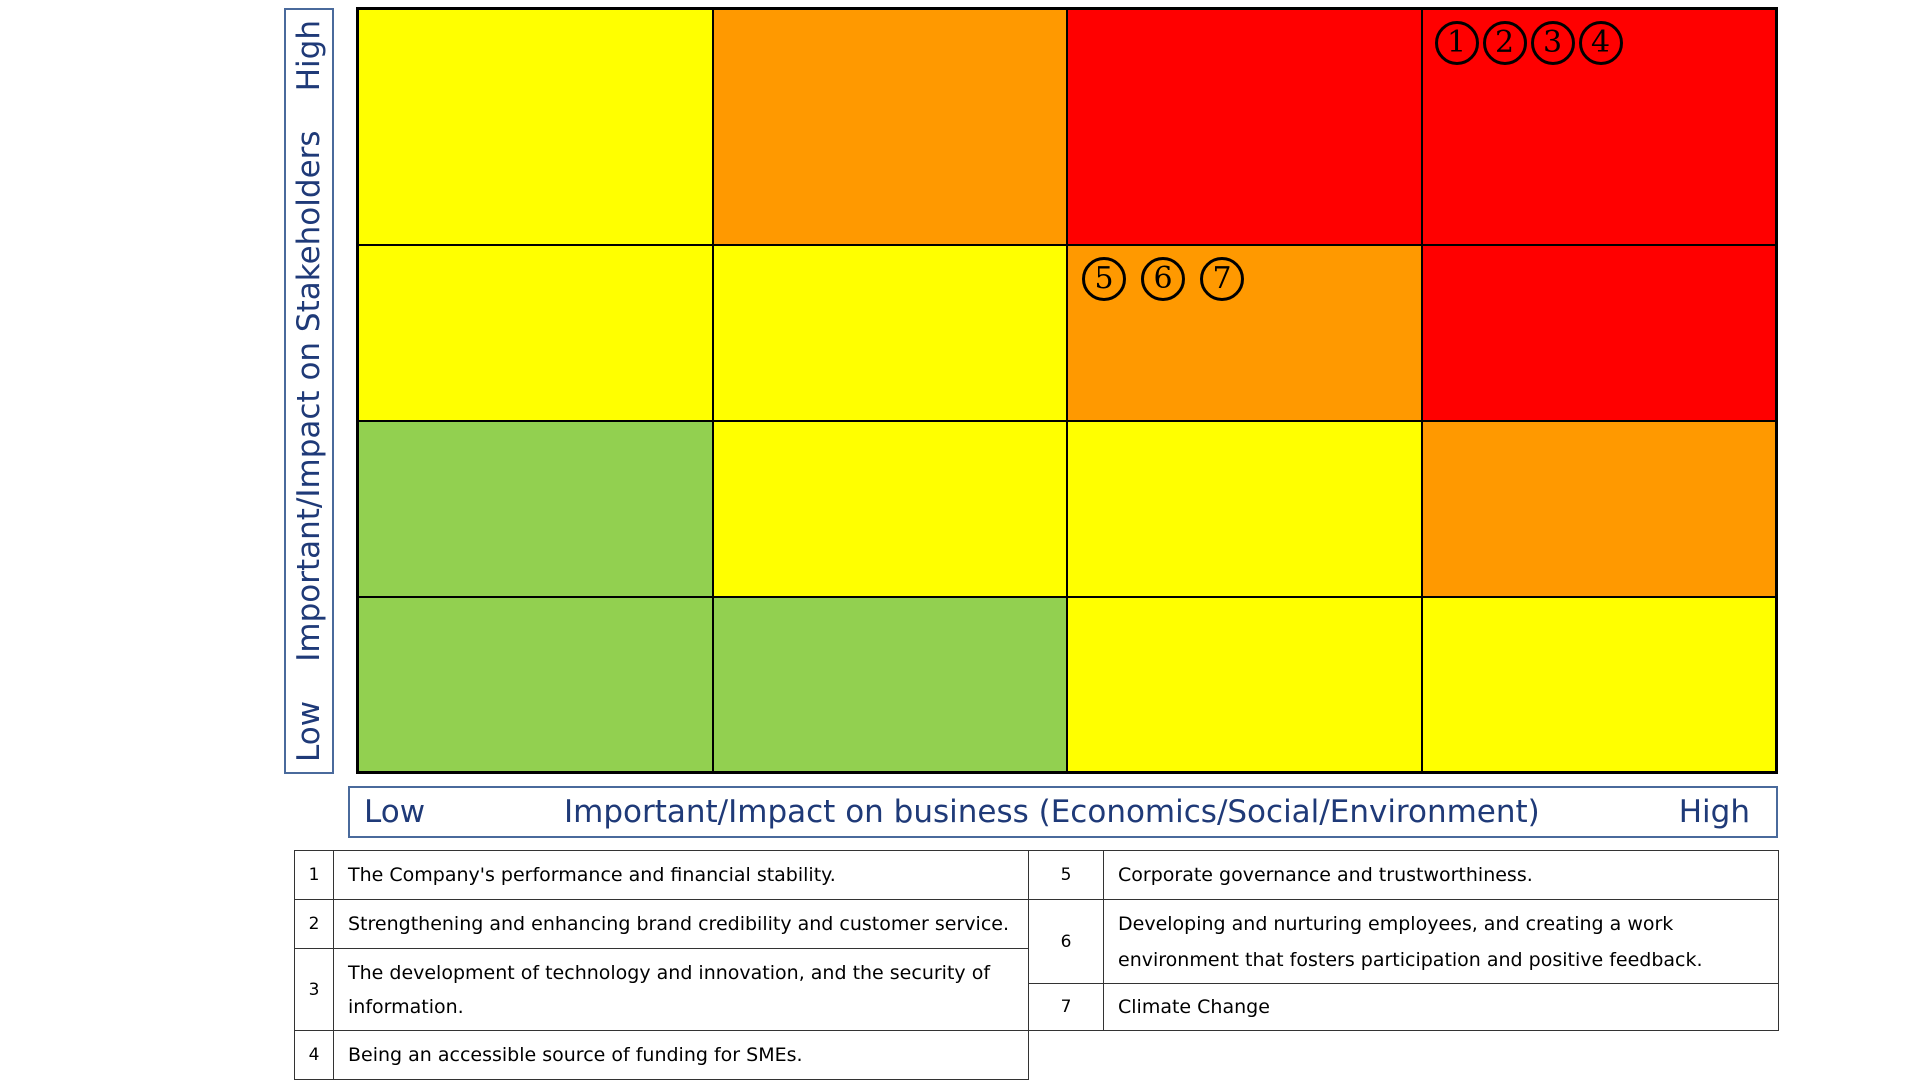  What do you see at coordinates (535, 127) in the screenshot?
I see `matrix-cell-r1-c1` at bounding box center [535, 127].